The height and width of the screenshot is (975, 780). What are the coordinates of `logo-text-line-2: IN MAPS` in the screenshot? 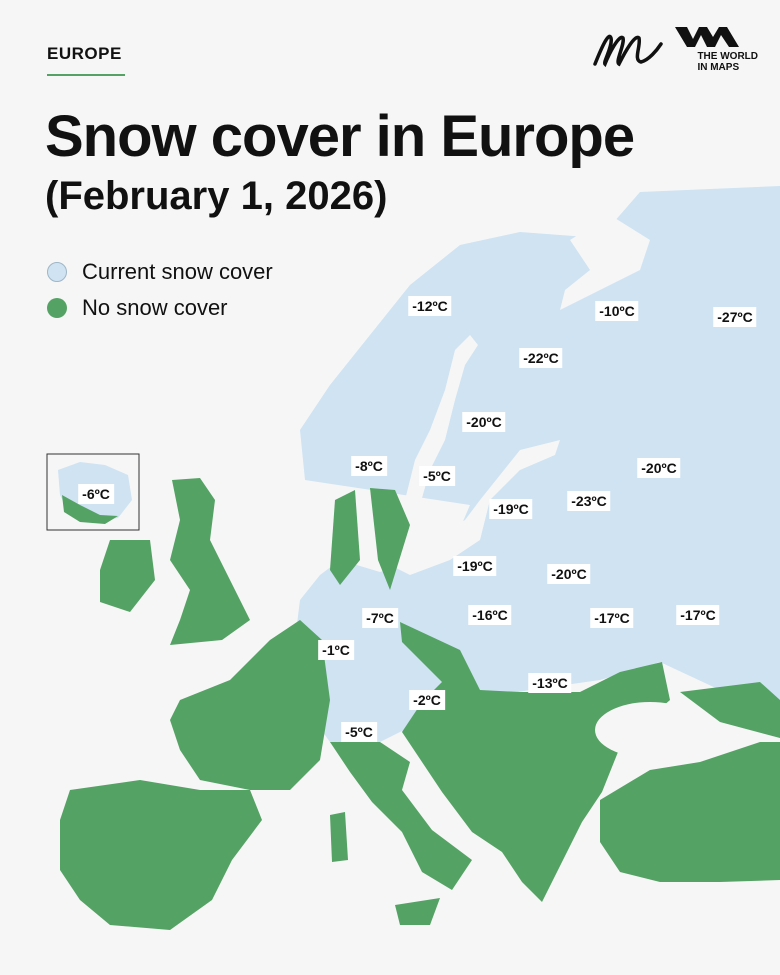 It's located at (718, 67).